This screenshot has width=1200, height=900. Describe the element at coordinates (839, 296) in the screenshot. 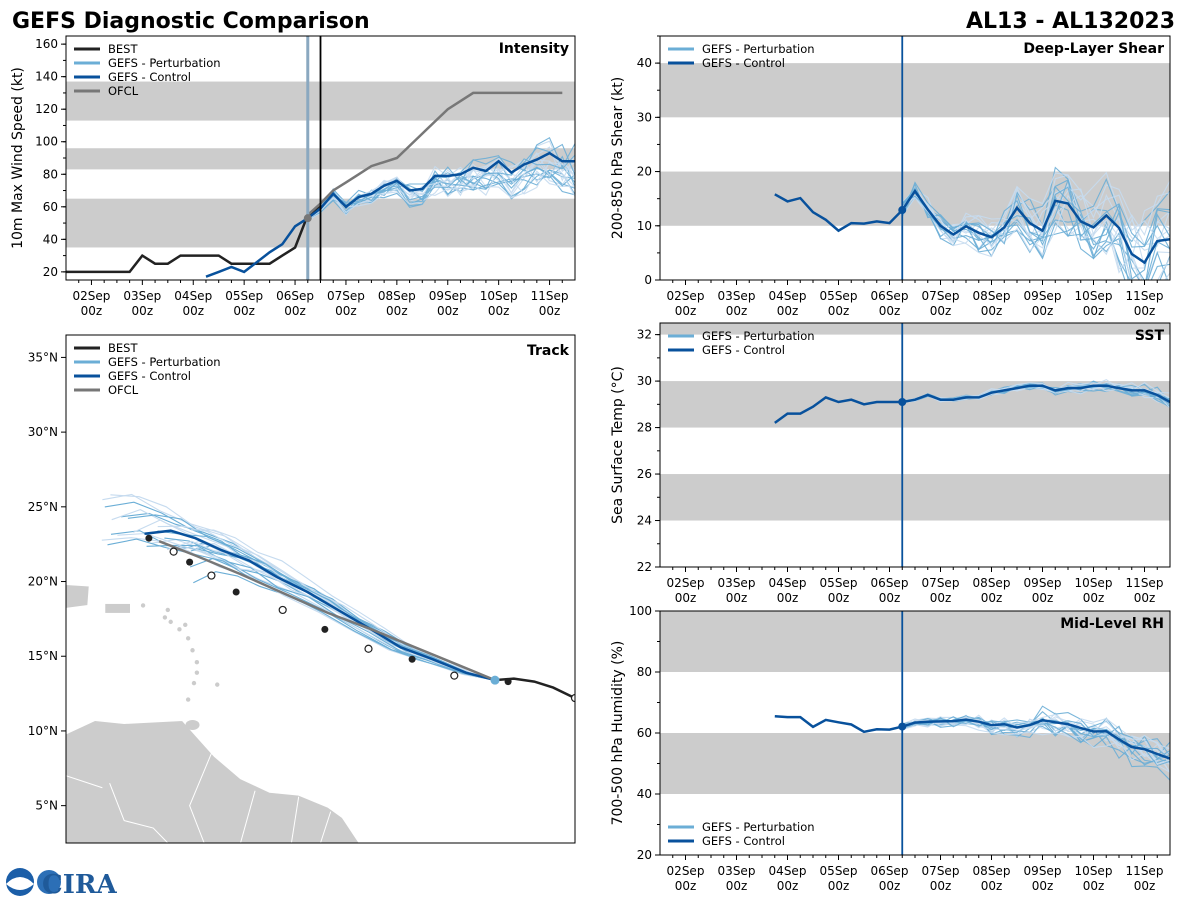

I see `shear-xtick-label: 05Sep` at that location.